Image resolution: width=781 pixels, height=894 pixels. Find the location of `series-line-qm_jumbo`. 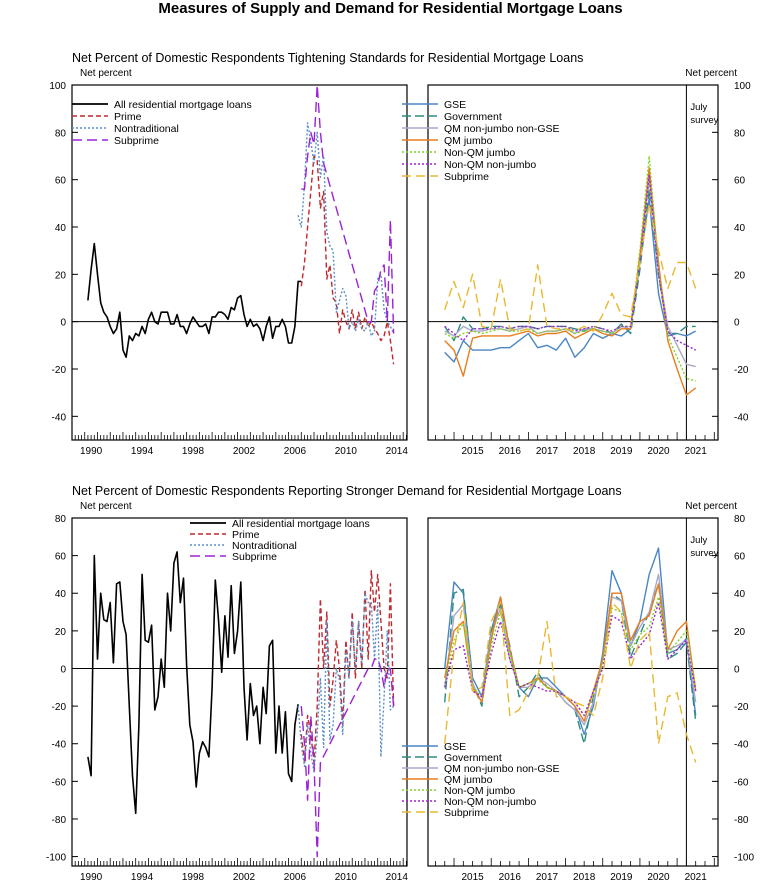

series-line-qm_jumbo is located at coordinates (570, 652).